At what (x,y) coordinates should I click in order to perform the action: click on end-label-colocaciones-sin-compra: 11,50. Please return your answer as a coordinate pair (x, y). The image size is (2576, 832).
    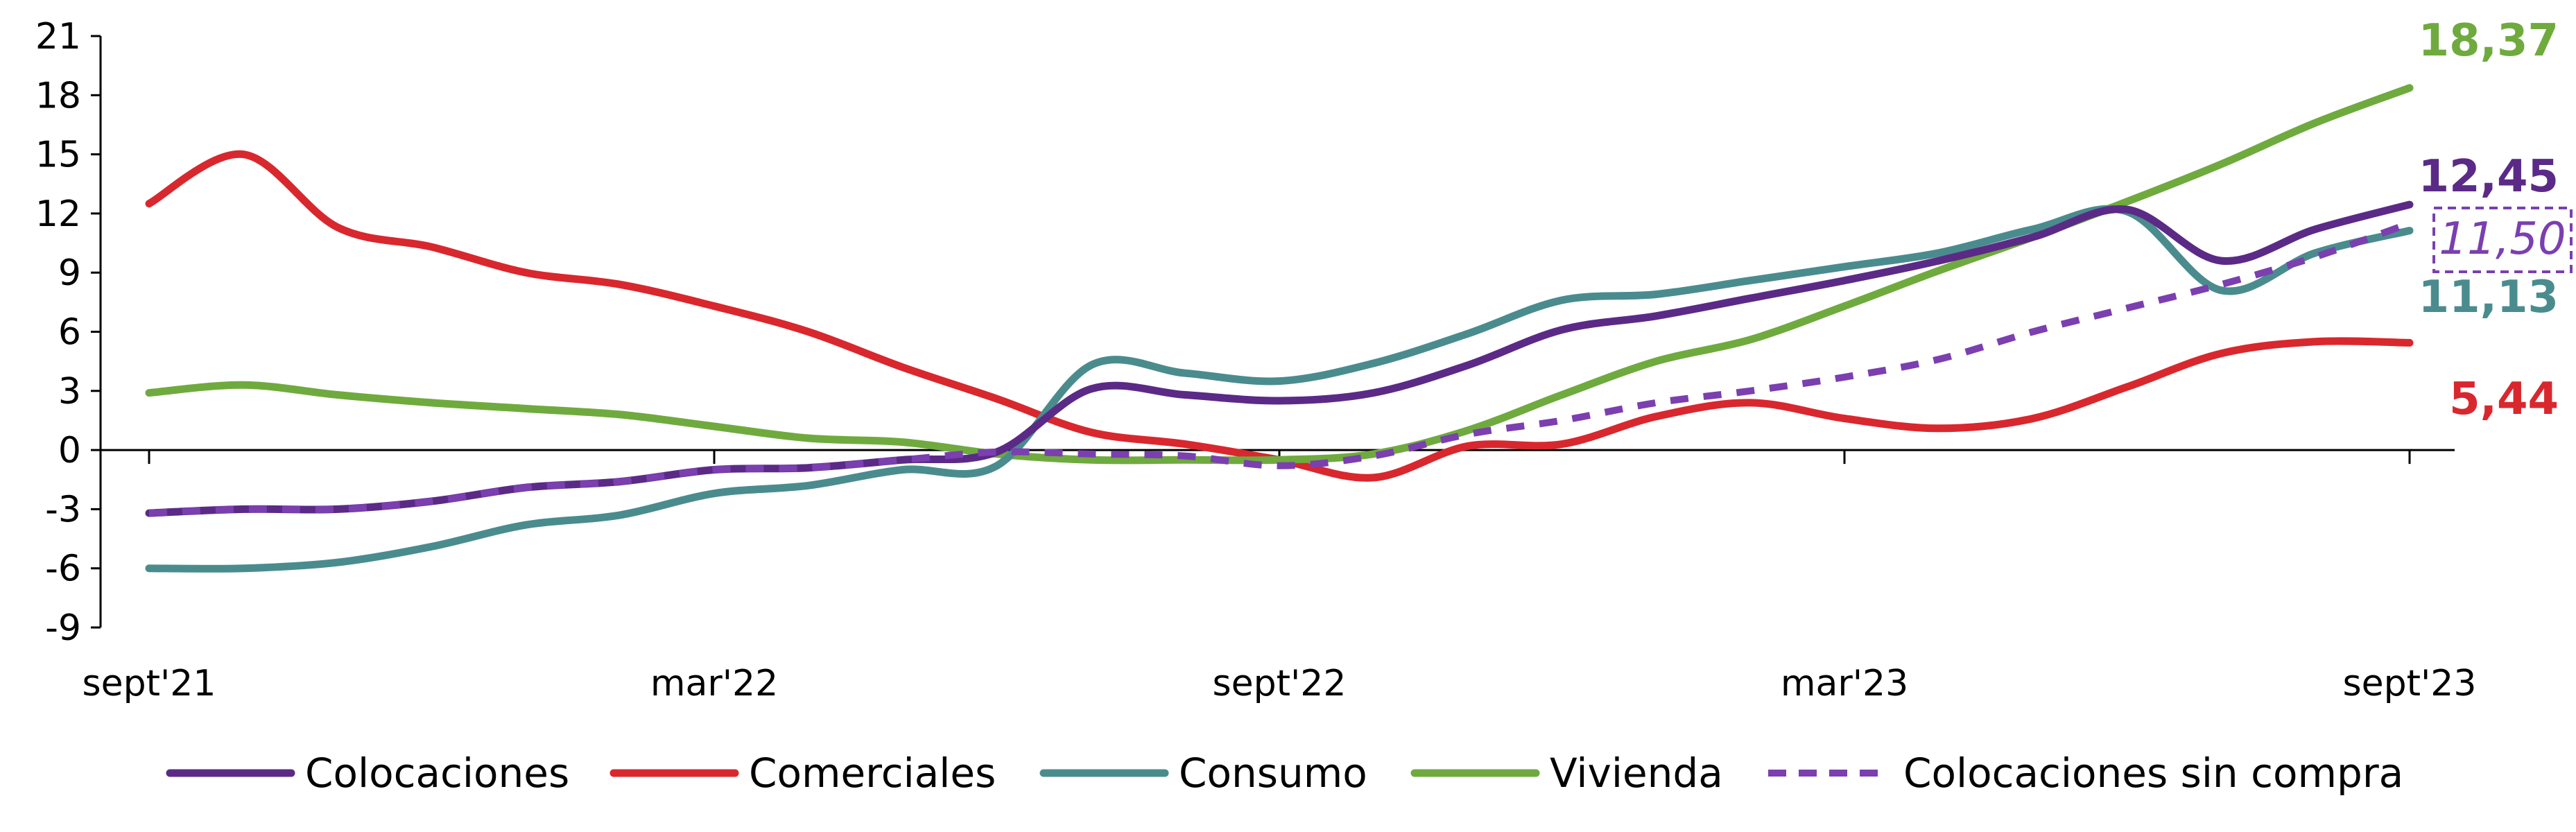
    Looking at the image, I should click on (2502, 240).